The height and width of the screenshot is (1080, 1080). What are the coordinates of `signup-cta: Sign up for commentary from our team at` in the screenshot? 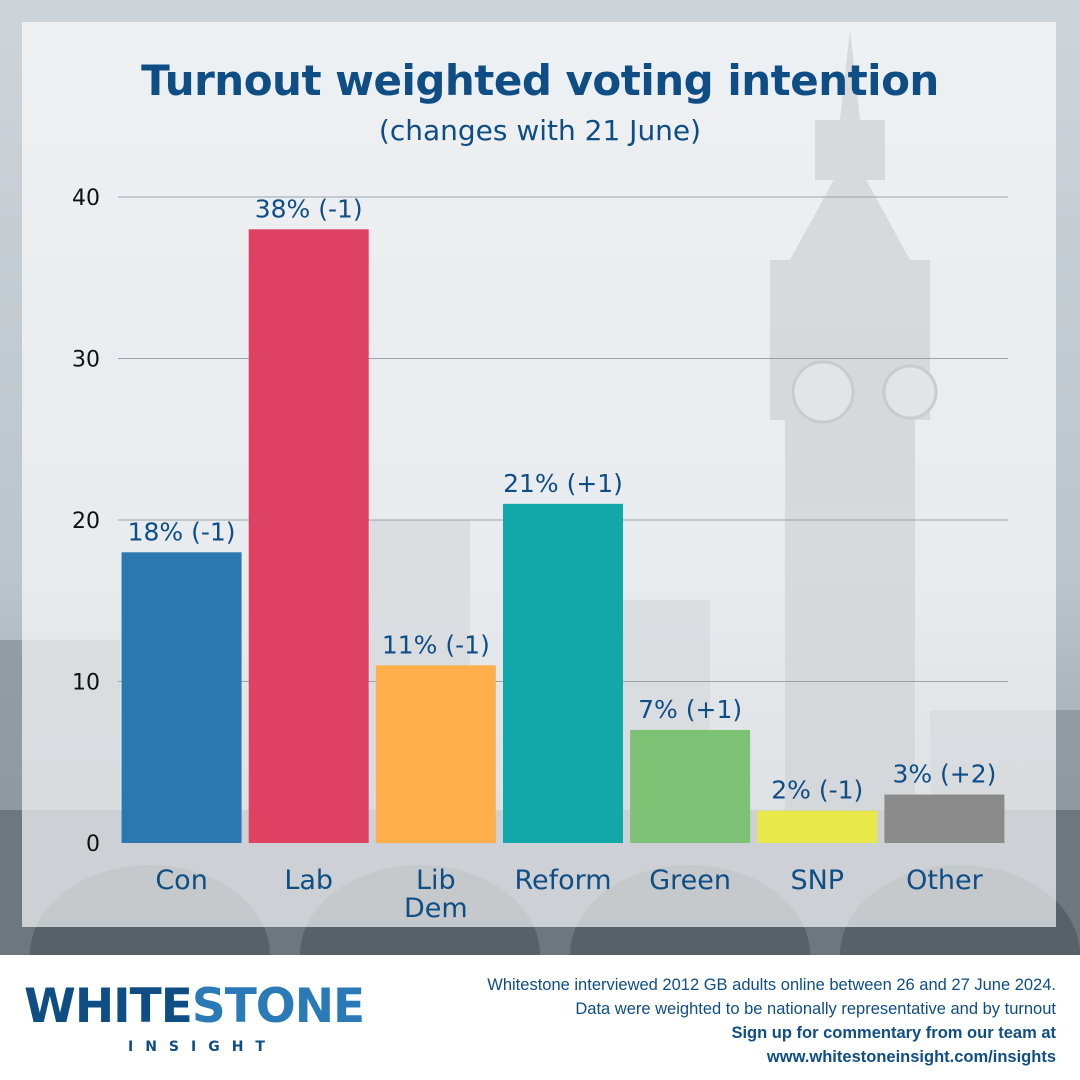 It's located at (893, 1033).